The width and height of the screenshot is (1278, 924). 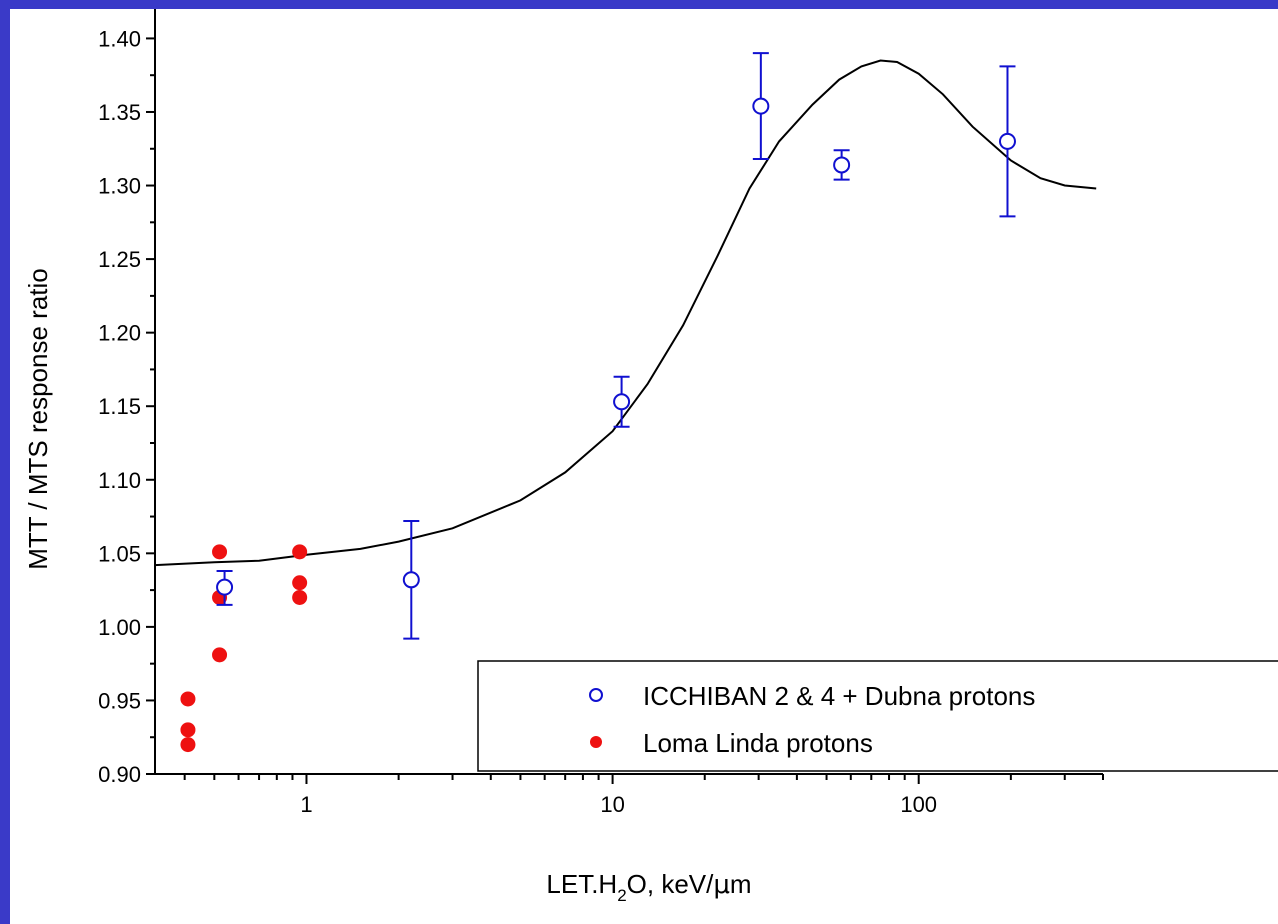 I want to click on x-axis-title-sub: 2, so click(x=621, y=895).